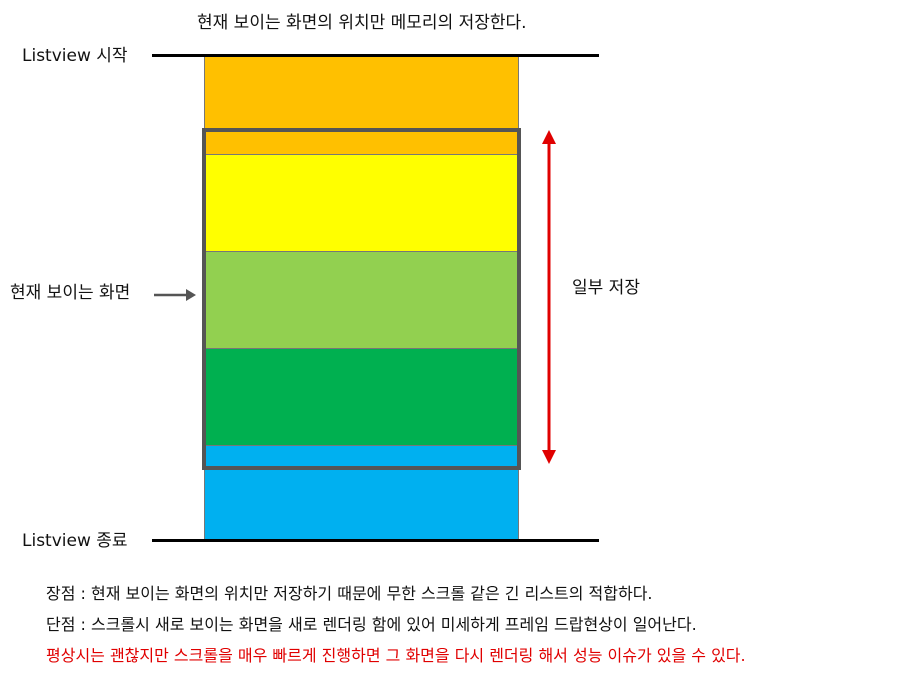  Describe the element at coordinates (75, 56) in the screenshot. I see `listview-start-label: Listview 시작` at that location.